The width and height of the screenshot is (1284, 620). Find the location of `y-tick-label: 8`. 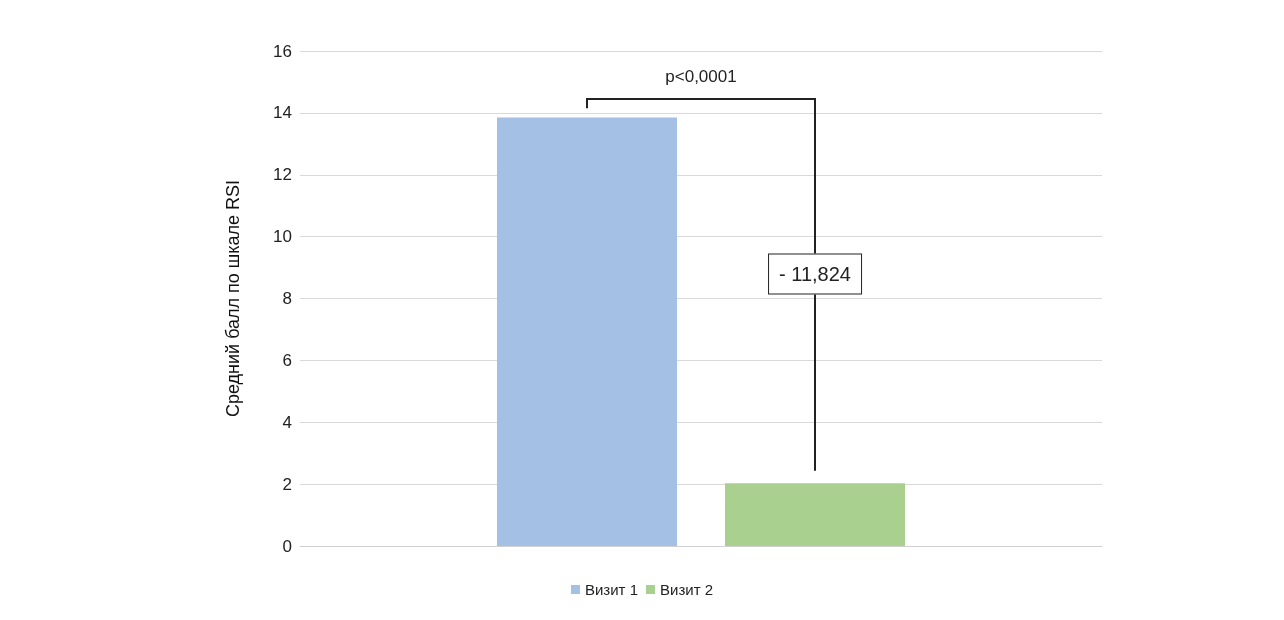

y-tick-label: 8 is located at coordinates (287, 298).